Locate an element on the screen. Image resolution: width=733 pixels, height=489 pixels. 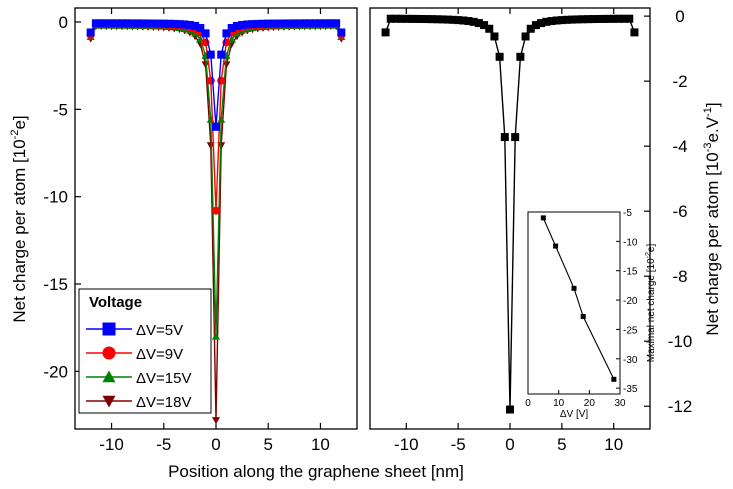
right-y-tick-label: -10 is located at coordinates (680, 341).